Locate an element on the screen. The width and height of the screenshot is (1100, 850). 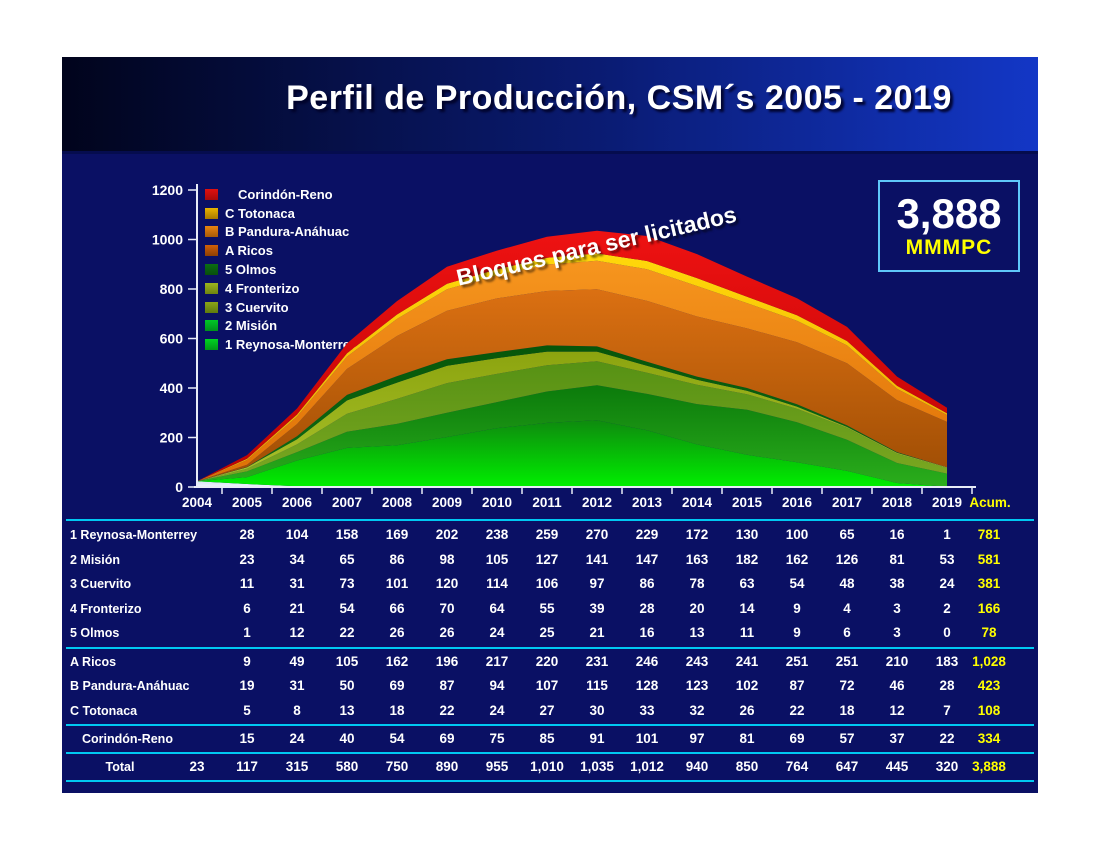
cell-total-2006: 315 is located at coordinates (297, 766).